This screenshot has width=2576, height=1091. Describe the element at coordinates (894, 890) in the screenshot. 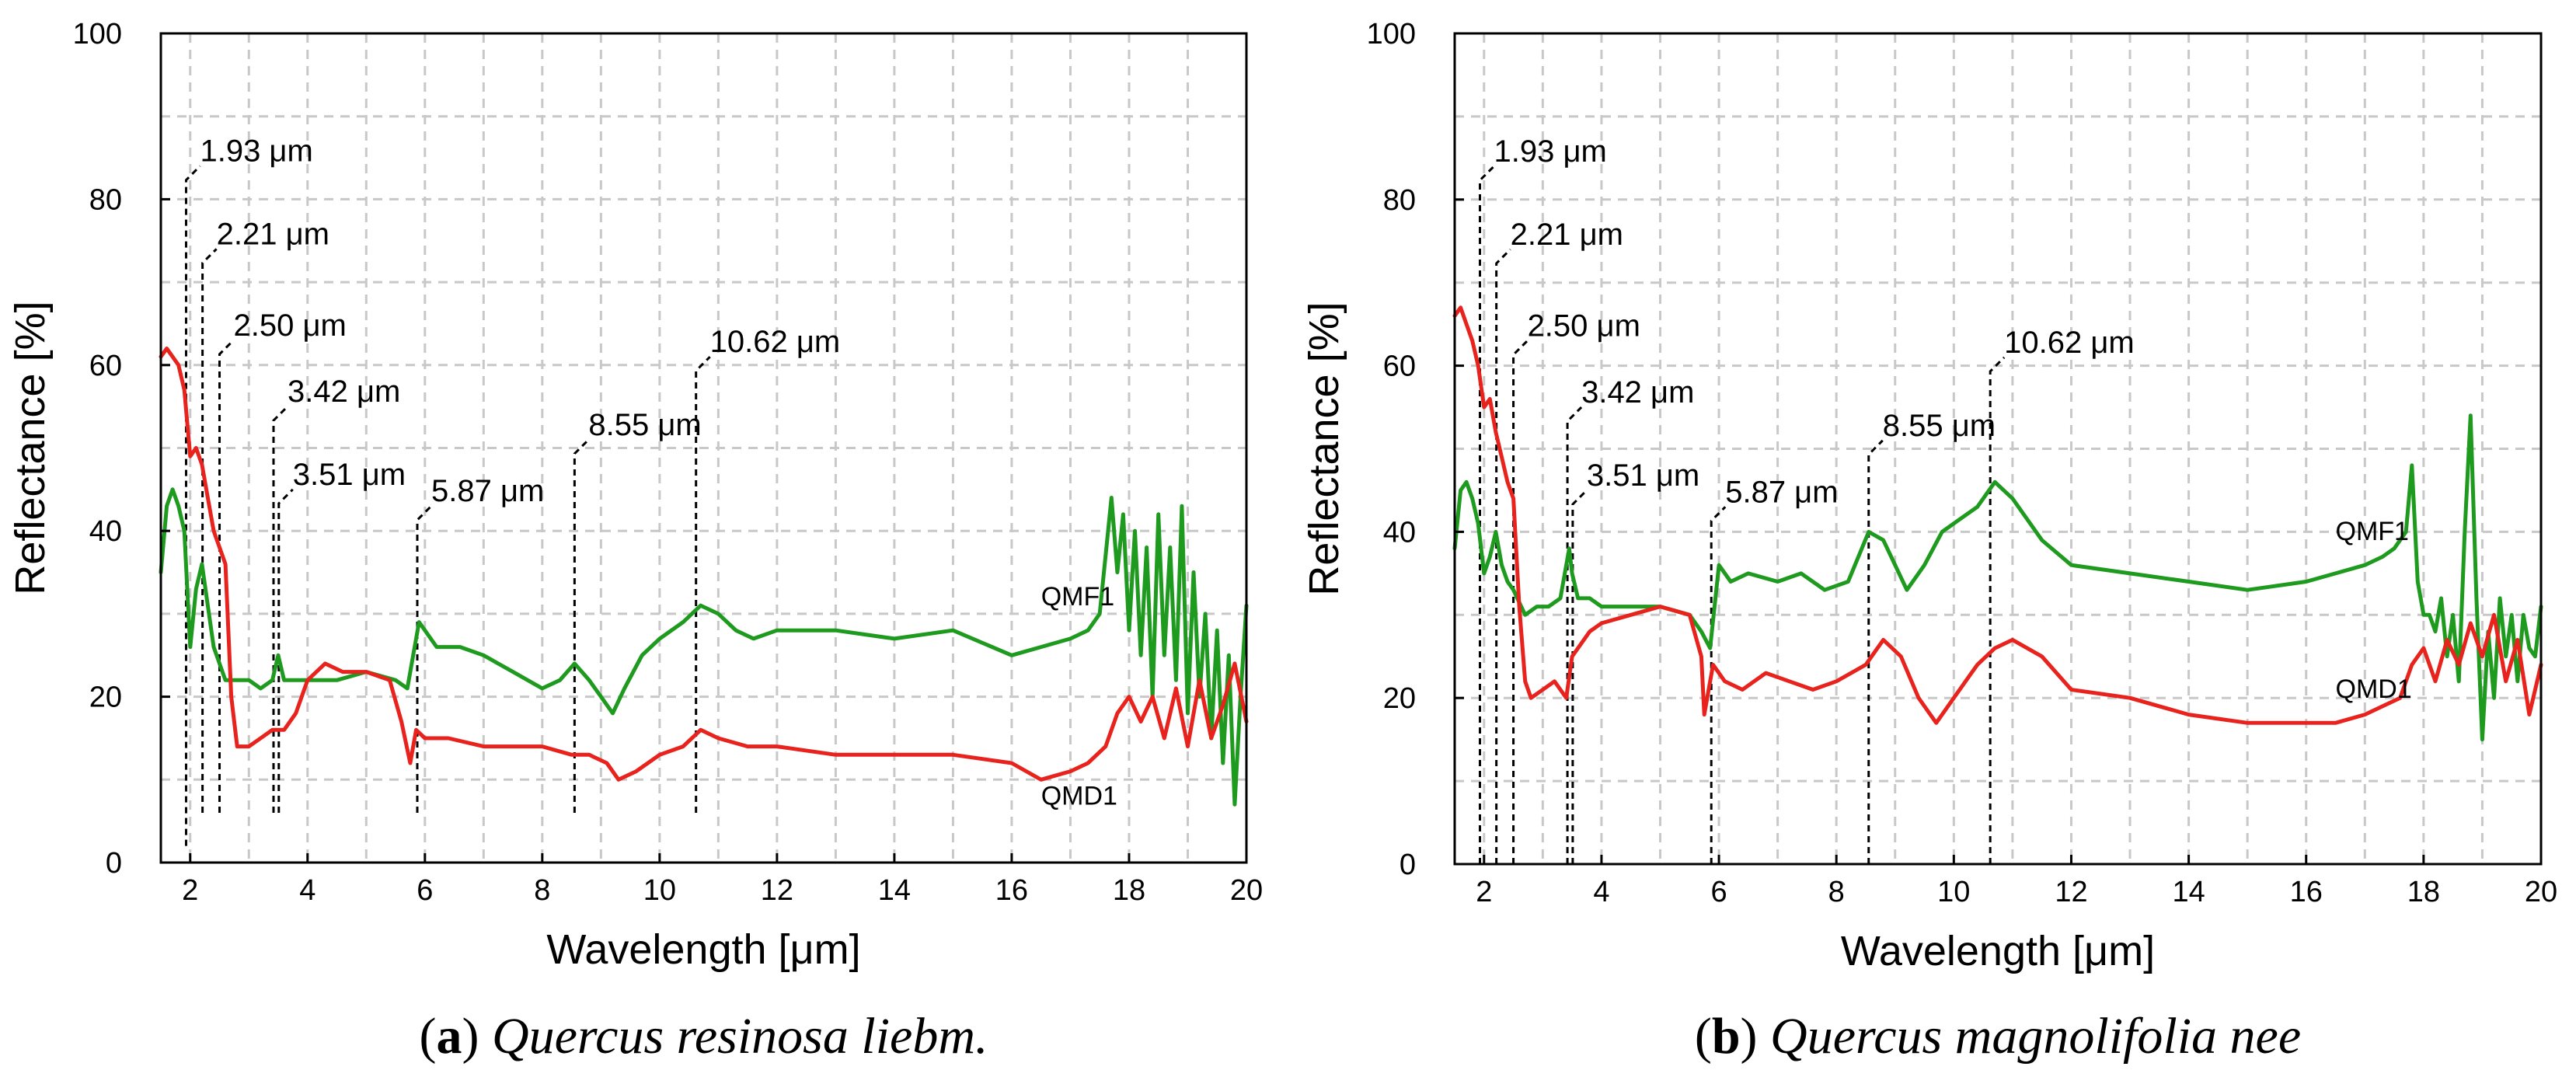

I see `panel-a-x-tick-label: 14` at that location.